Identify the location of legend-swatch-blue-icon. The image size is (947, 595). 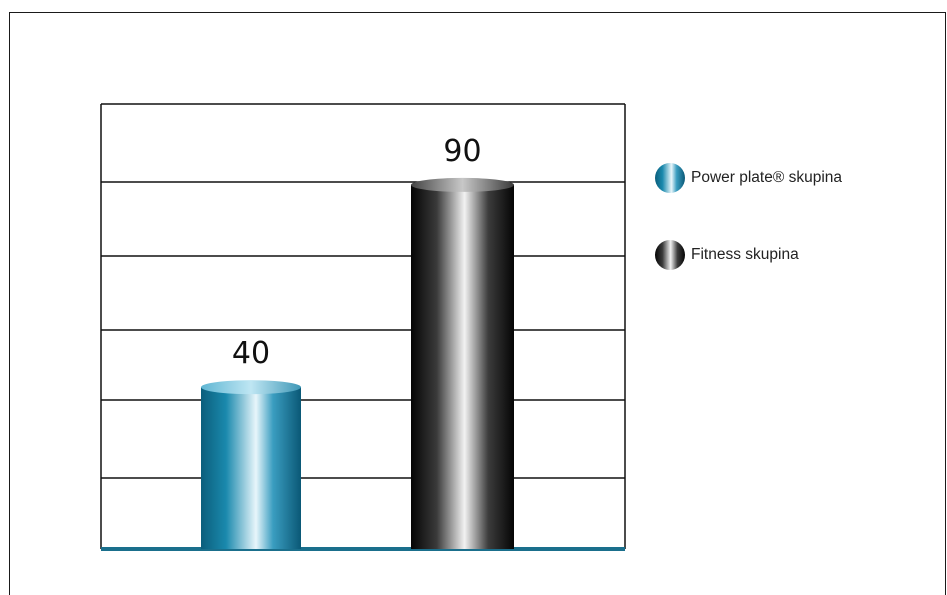
(670, 178).